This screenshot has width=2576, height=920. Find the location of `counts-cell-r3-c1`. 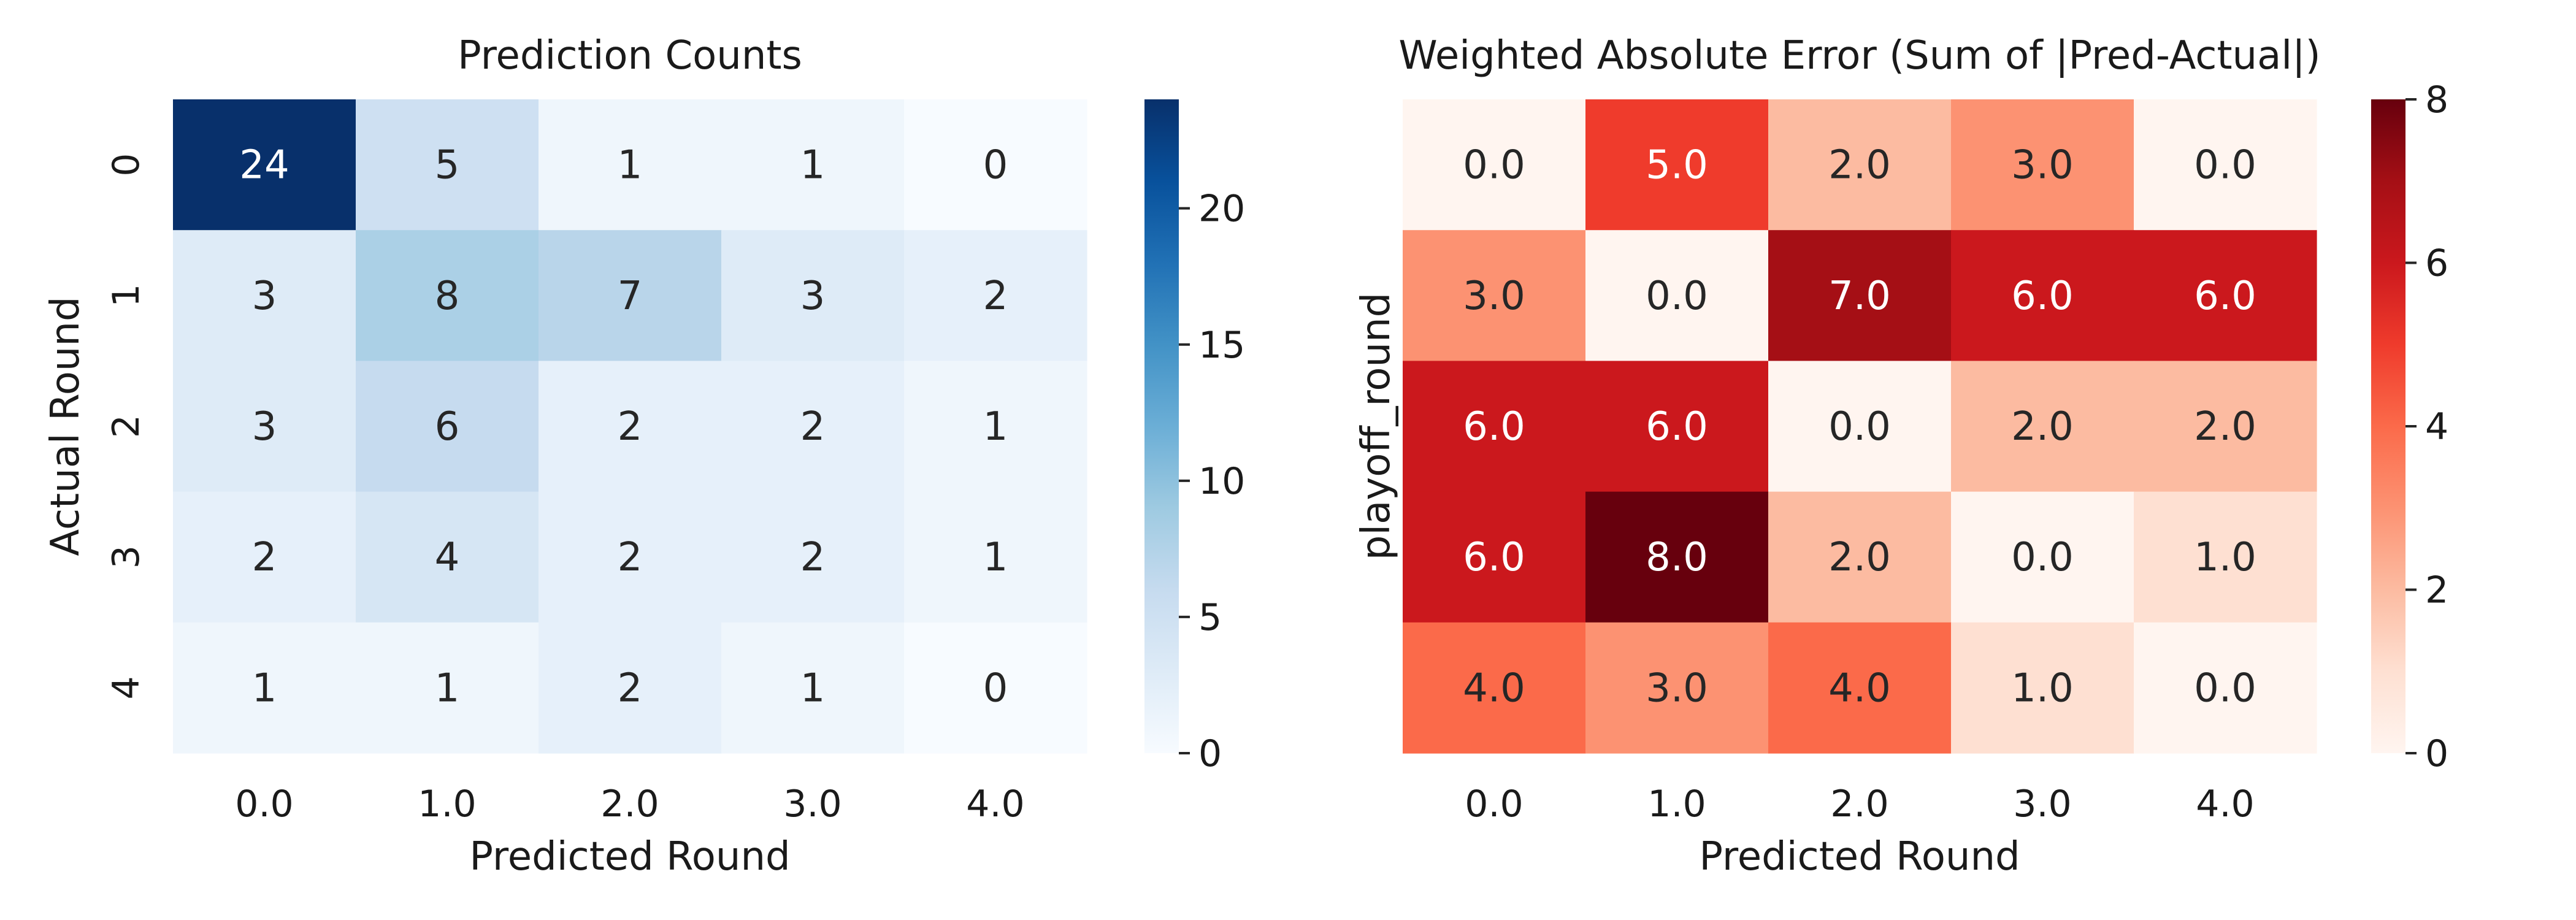

counts-cell-r3-c1 is located at coordinates (447, 557).